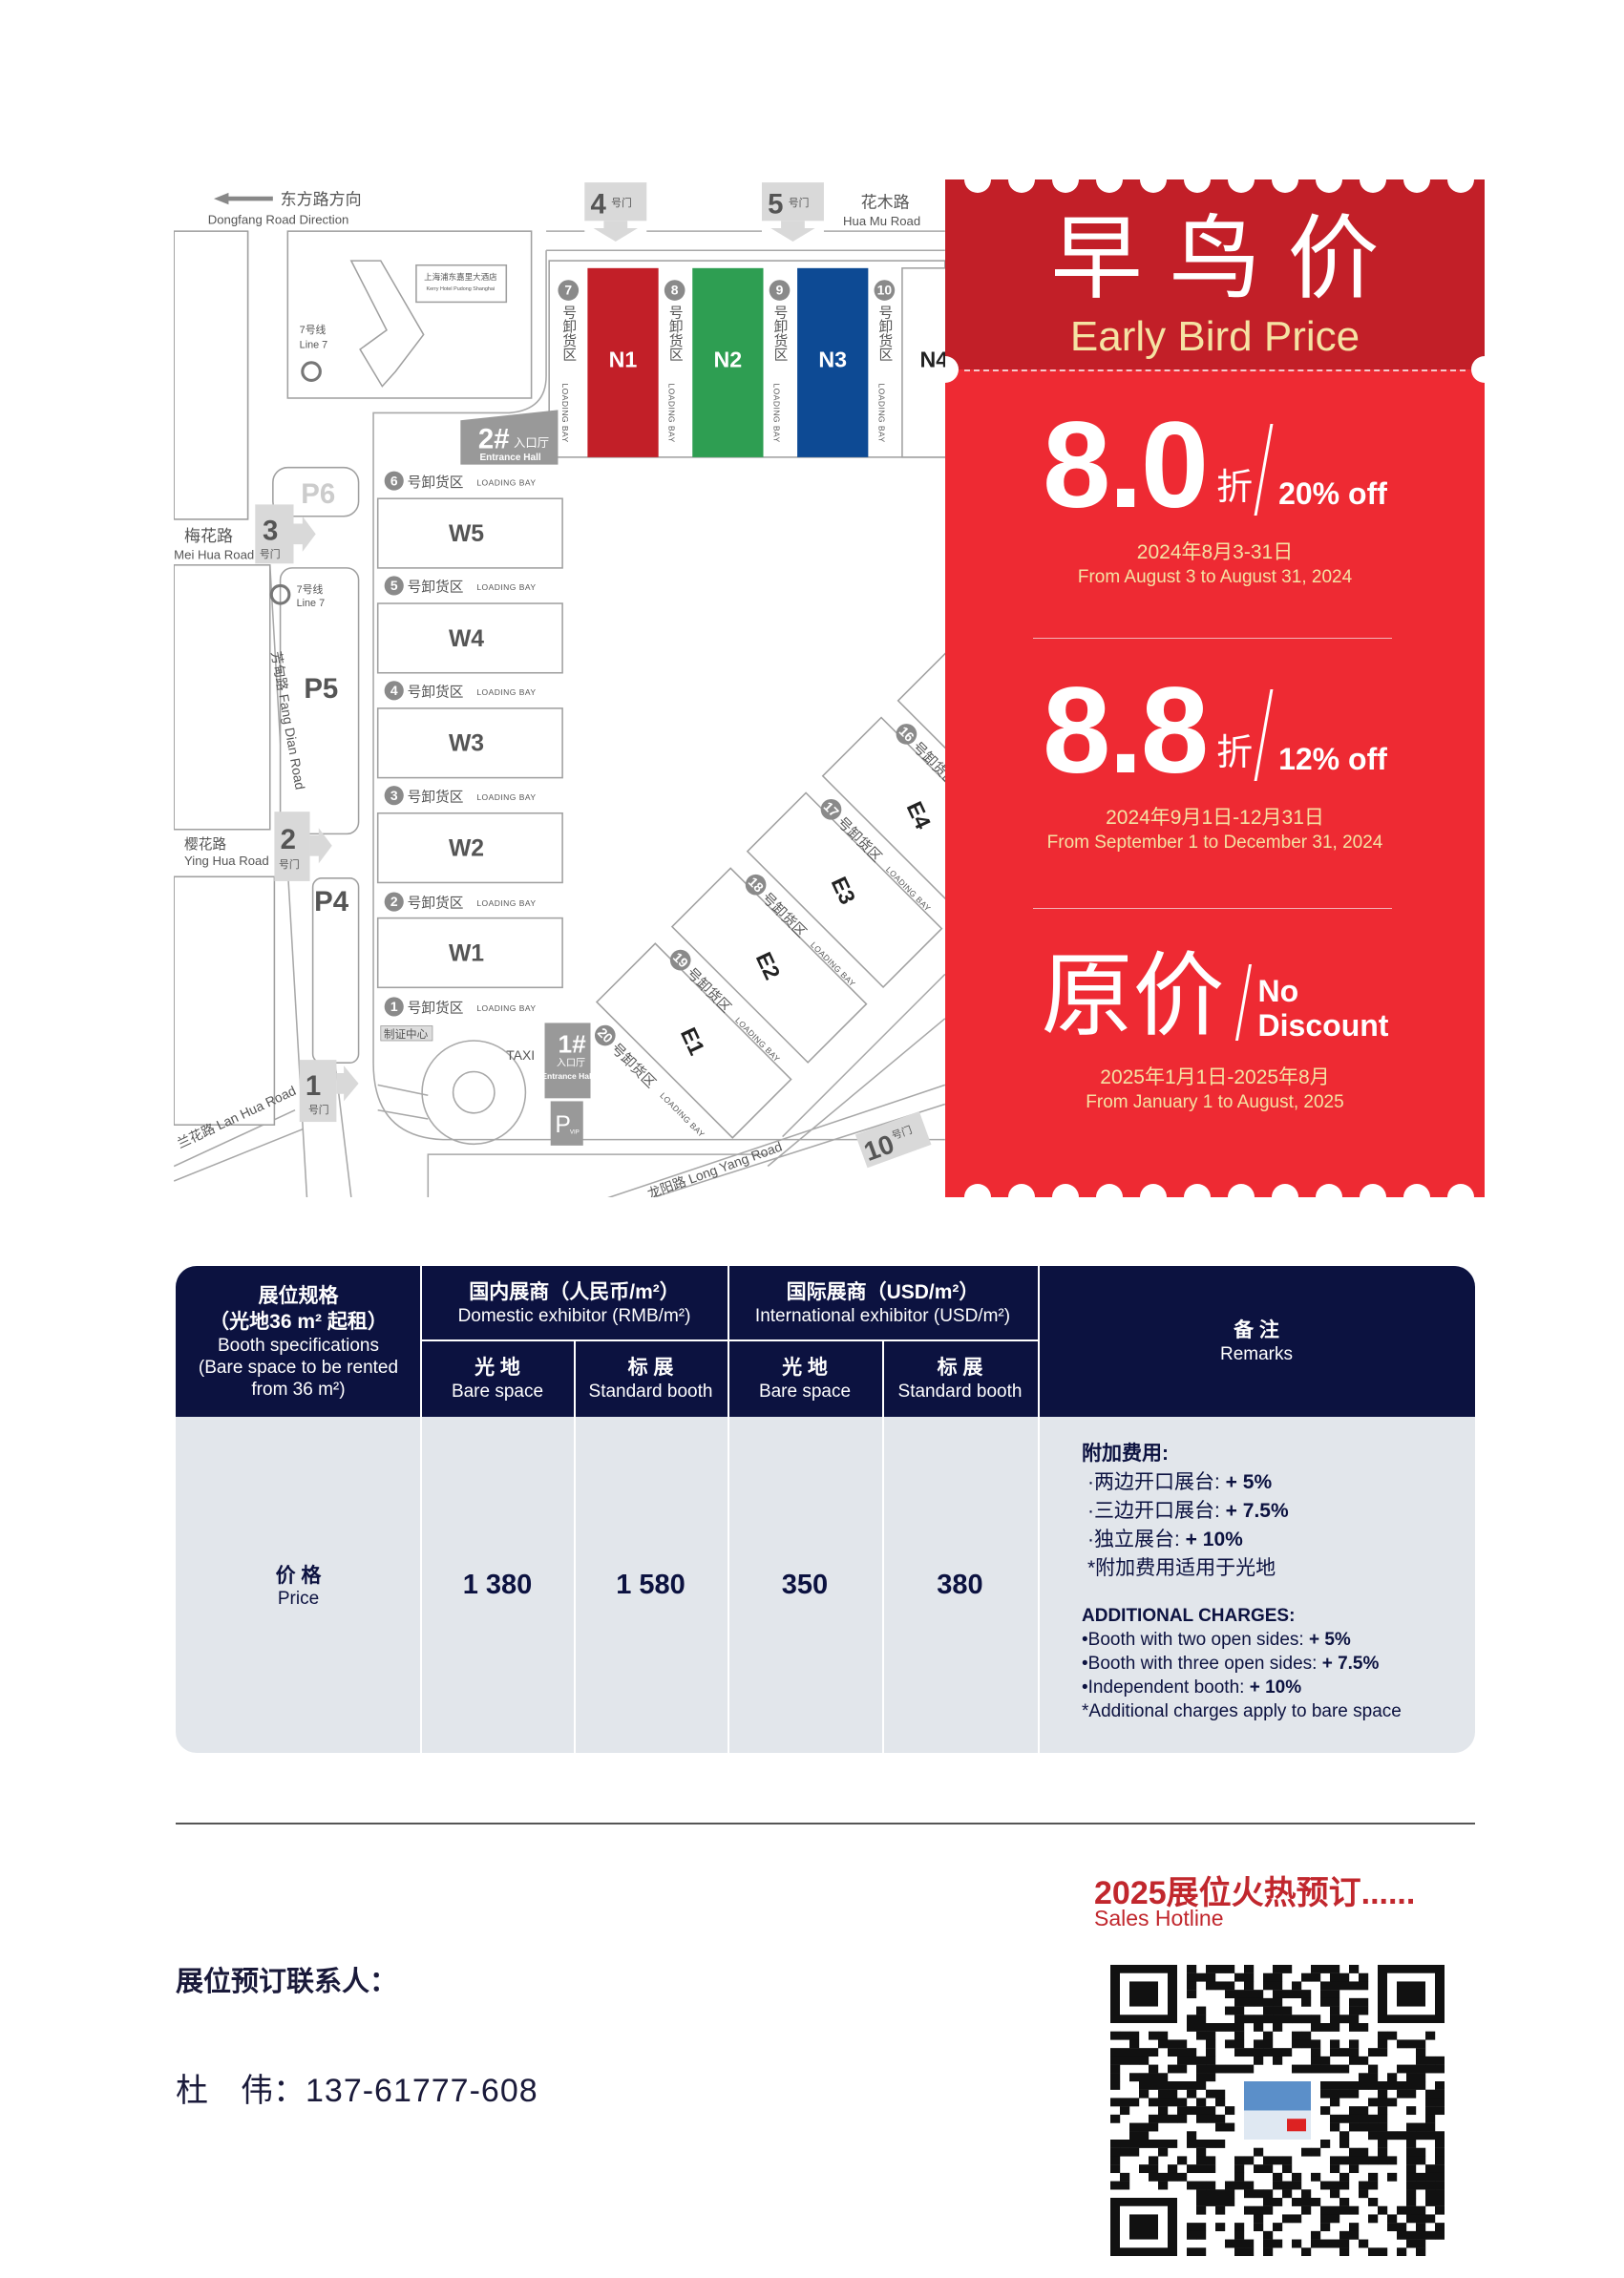 The width and height of the screenshot is (1624, 2278). I want to click on hall-n3, so click(833, 362).